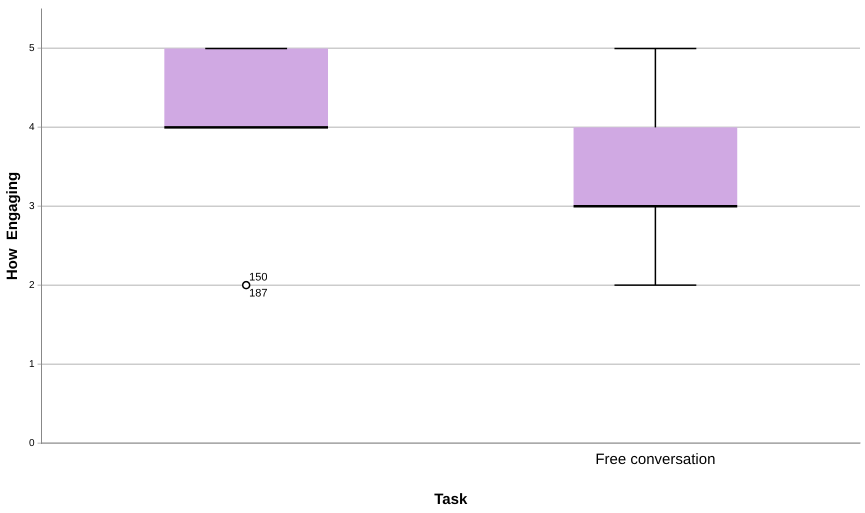  What do you see at coordinates (32, 364) in the screenshot?
I see `y-tick-label: 1` at bounding box center [32, 364].